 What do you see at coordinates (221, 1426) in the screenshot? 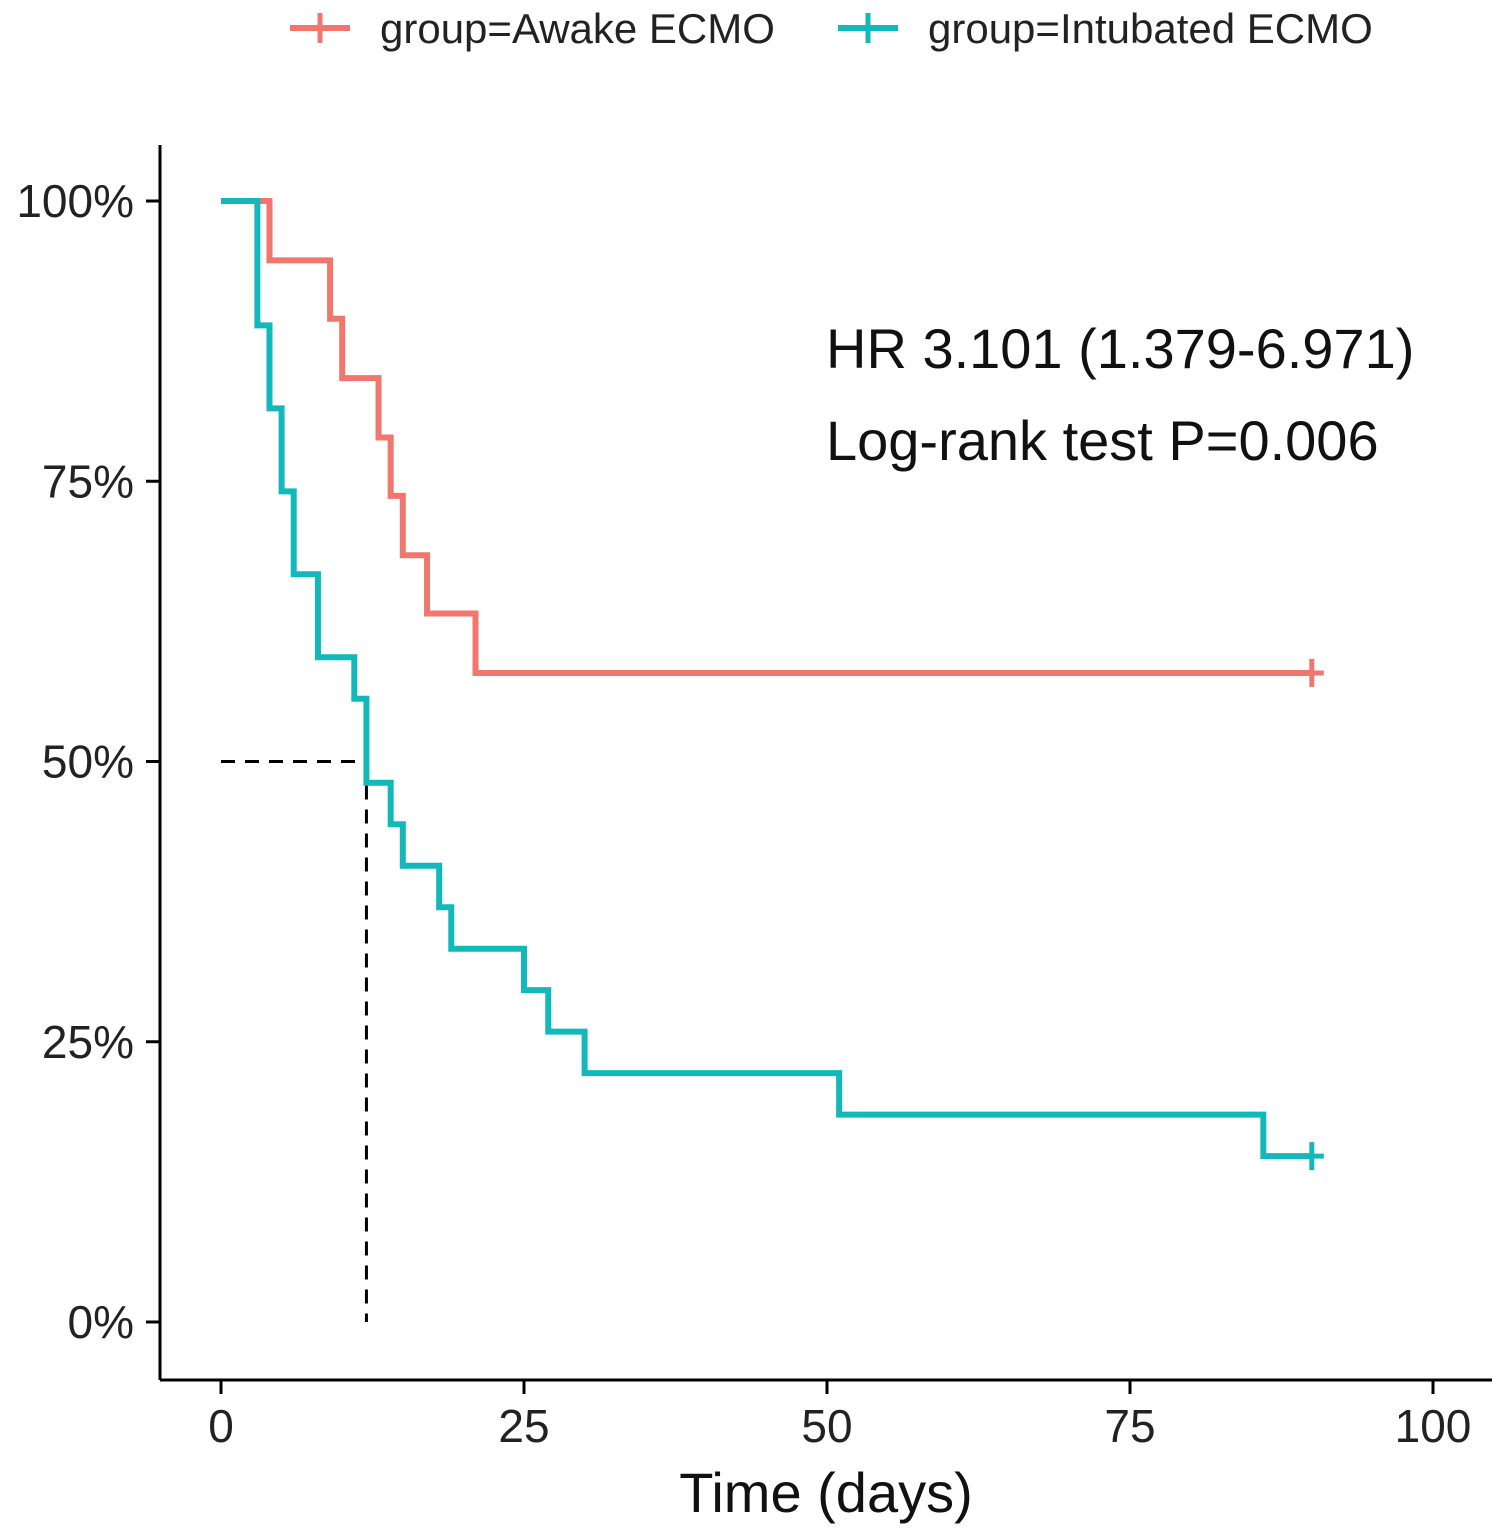
I see `x-tick-label-0: 0` at bounding box center [221, 1426].